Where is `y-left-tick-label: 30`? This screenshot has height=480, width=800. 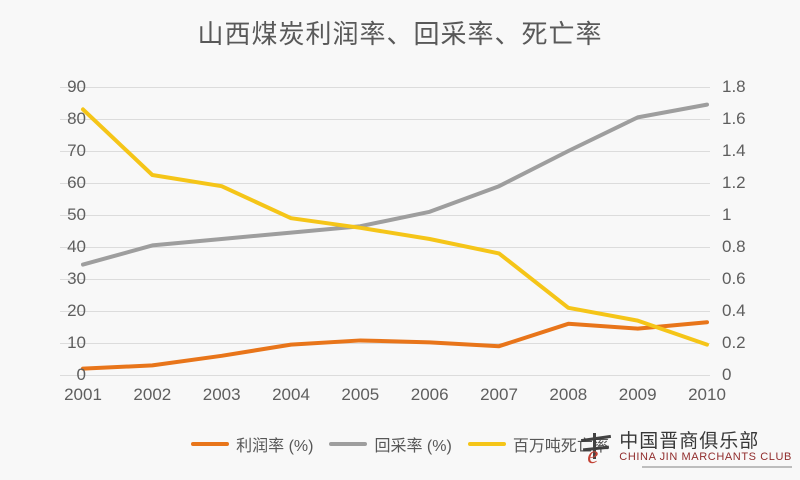
y-left-tick-label: 30 is located at coordinates (76, 278).